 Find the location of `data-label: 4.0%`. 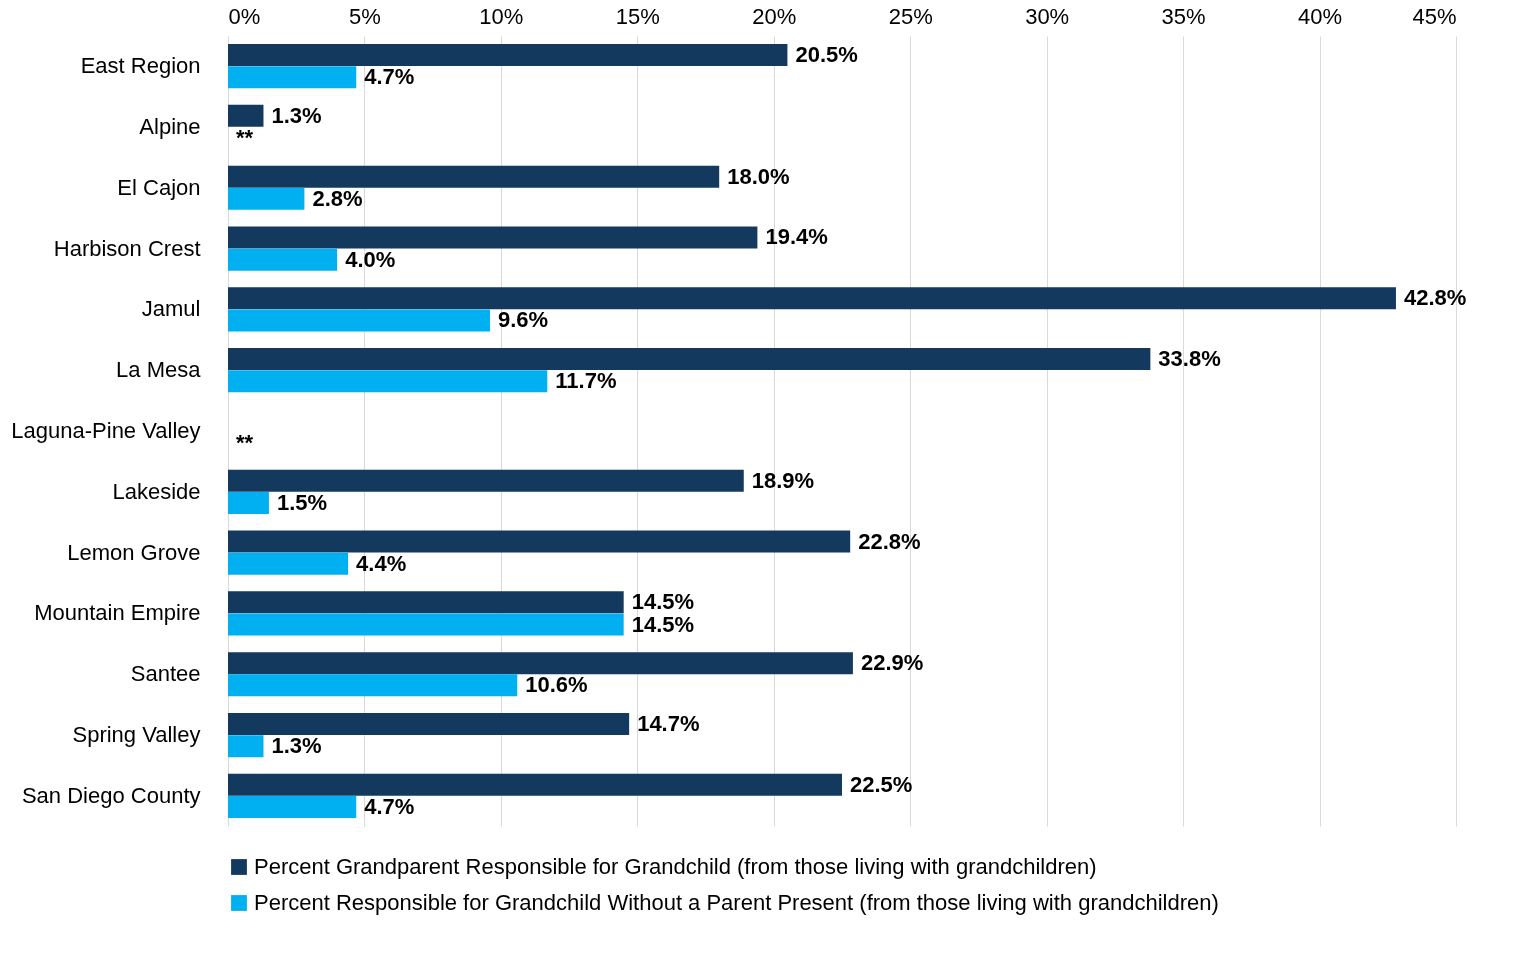

data-label: 4.0% is located at coordinates (370, 259).